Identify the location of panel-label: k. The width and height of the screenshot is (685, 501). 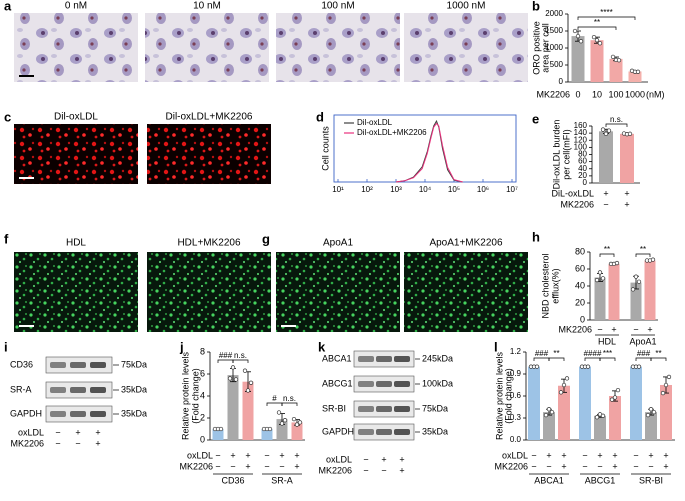
(322, 346).